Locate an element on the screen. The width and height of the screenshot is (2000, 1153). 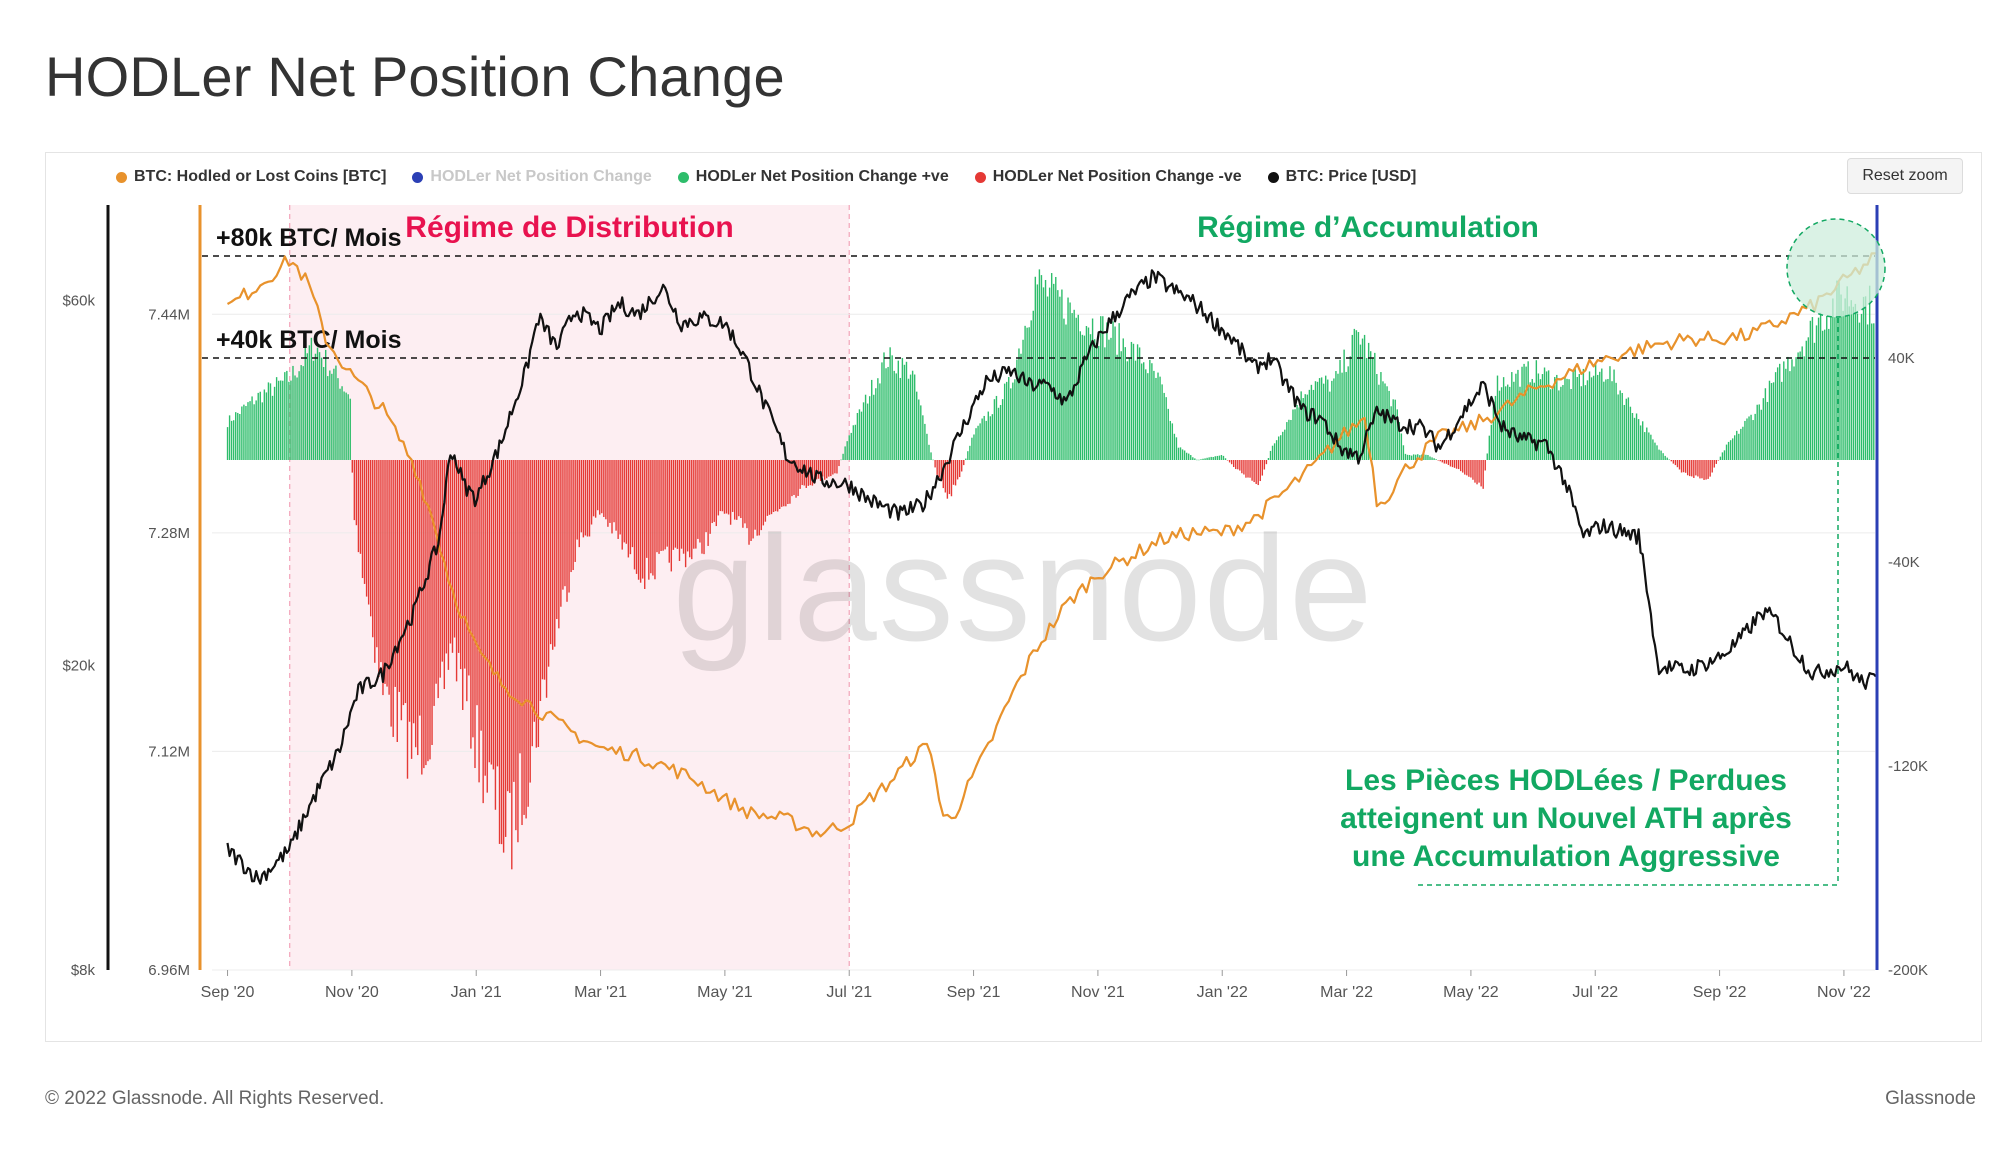
brand-text: Glassnode is located at coordinates (1930, 1098).